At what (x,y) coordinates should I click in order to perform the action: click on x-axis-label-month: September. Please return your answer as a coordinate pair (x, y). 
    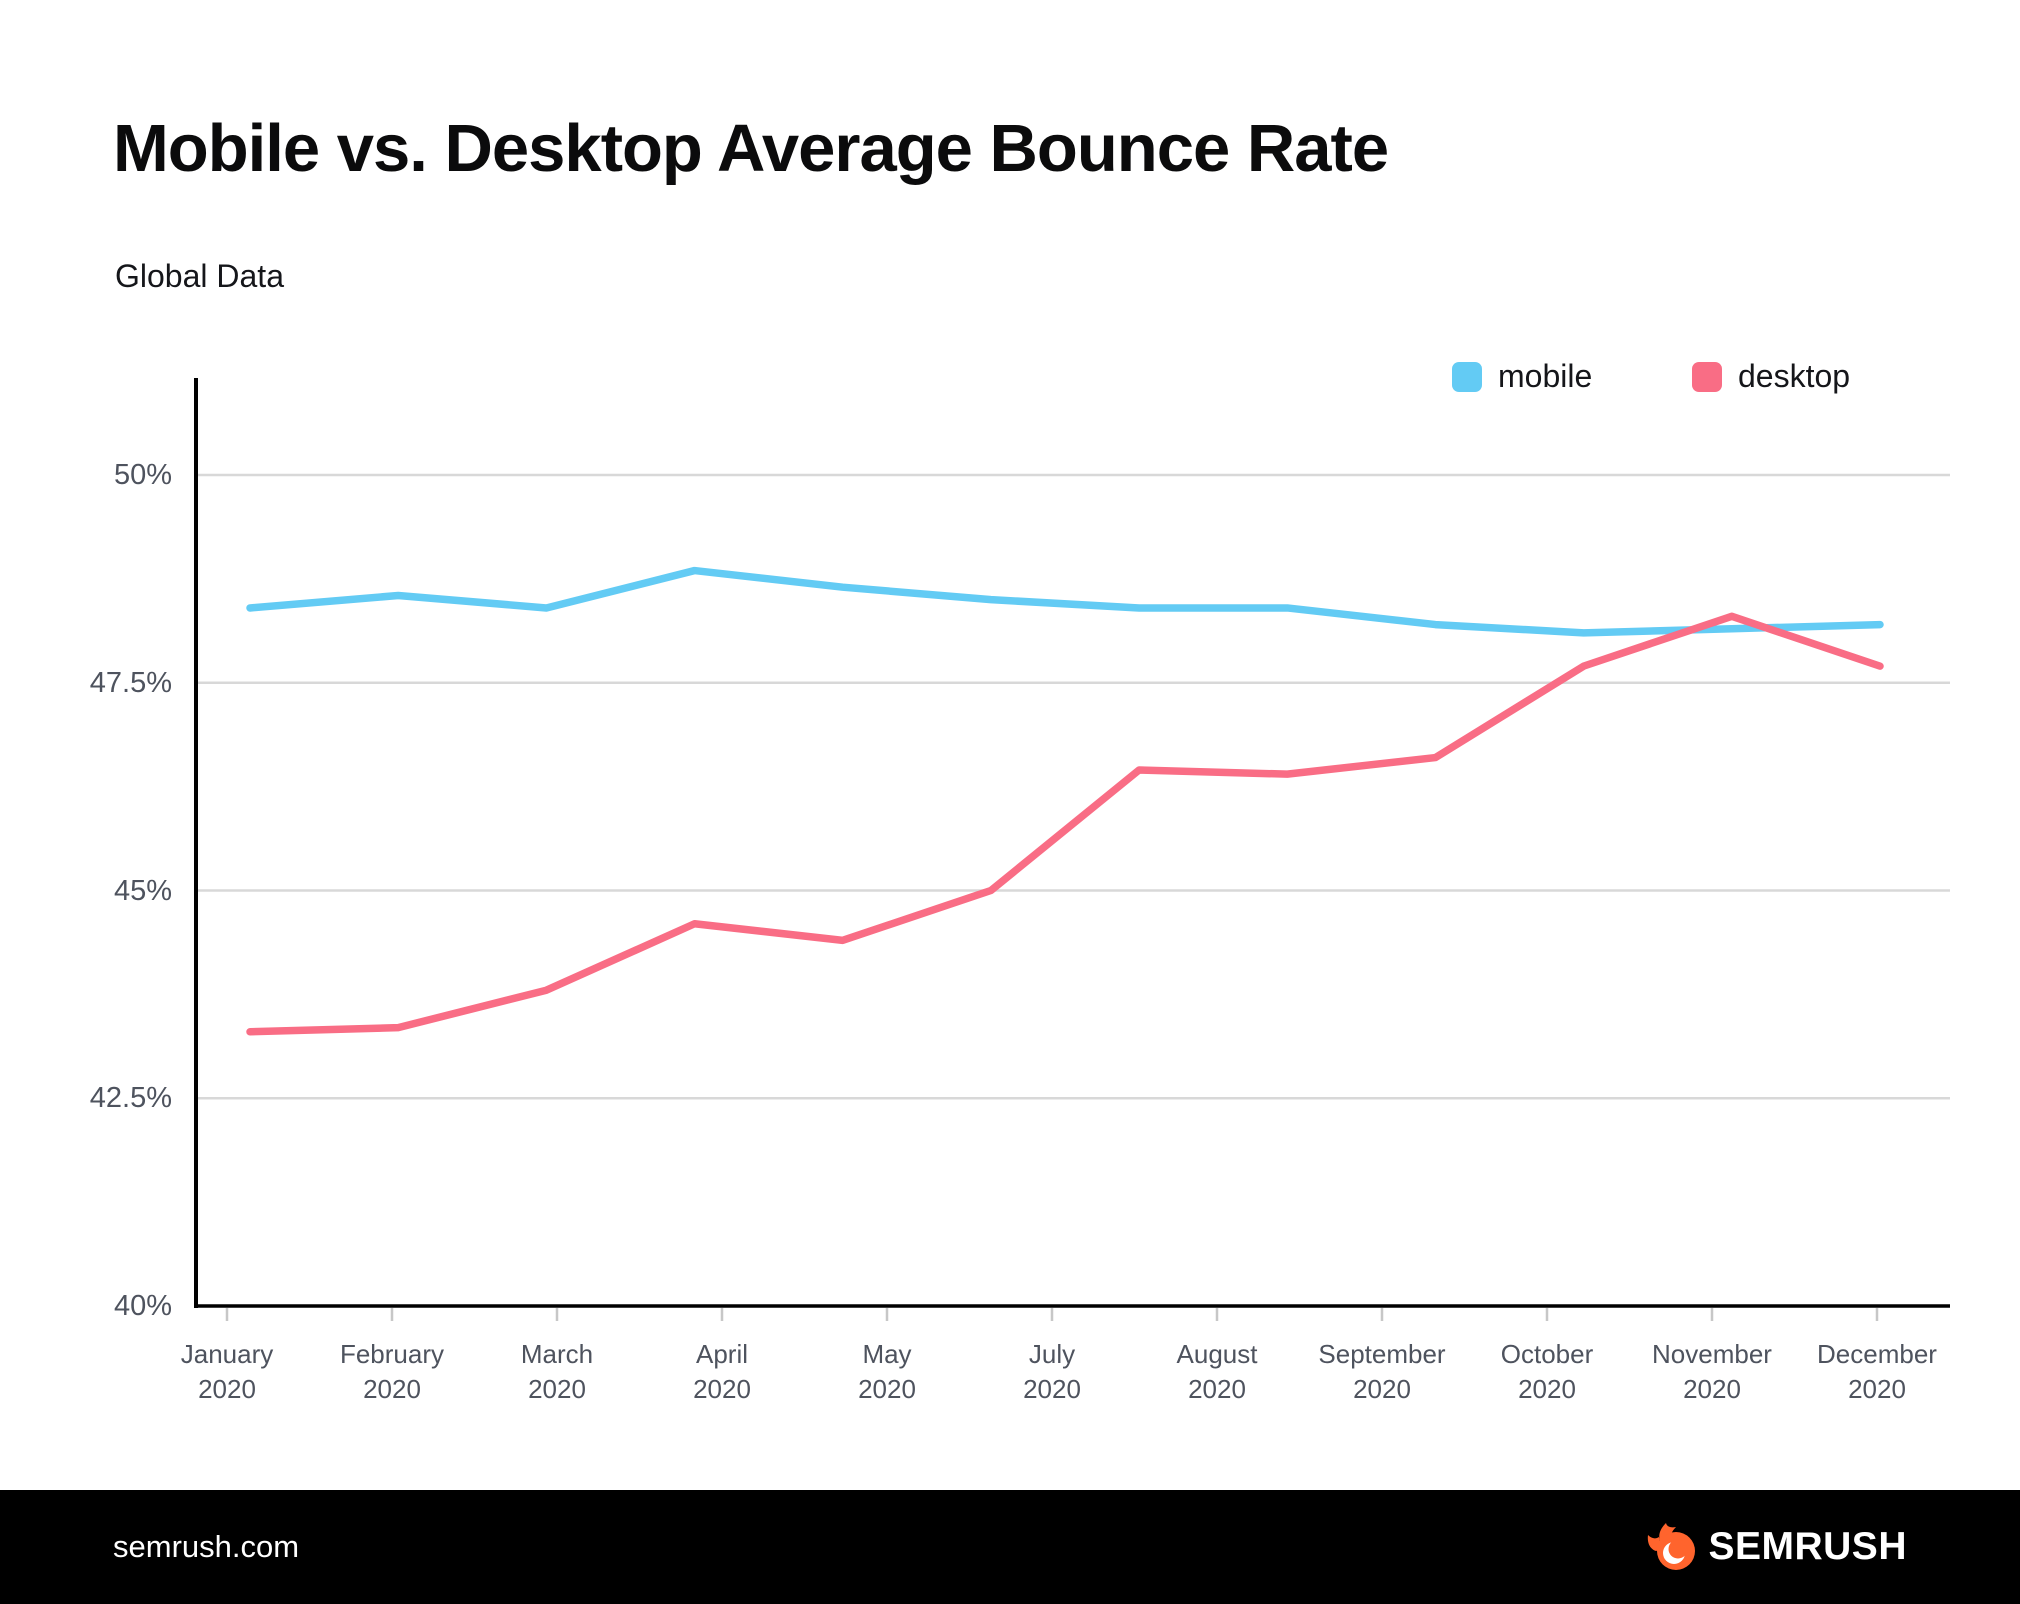
    Looking at the image, I should click on (1382, 1354).